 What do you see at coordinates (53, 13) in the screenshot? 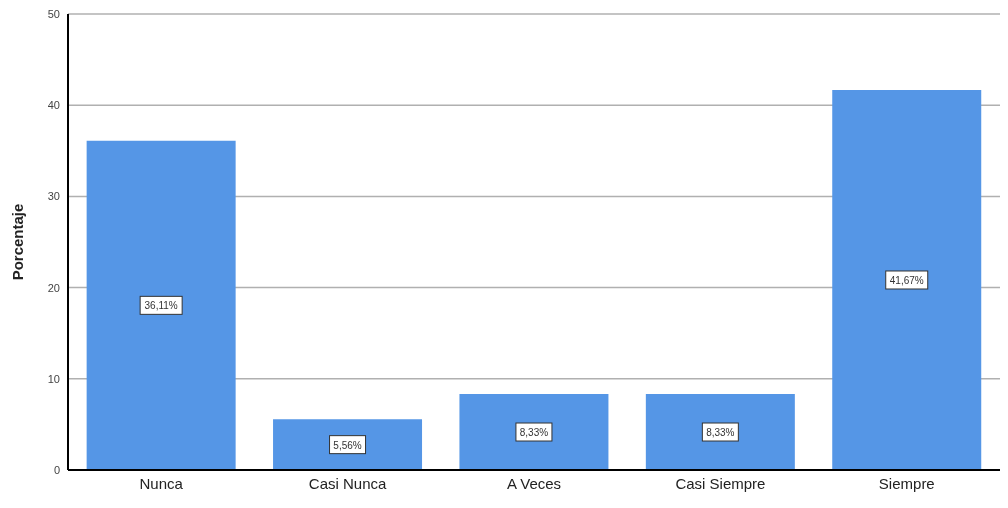
I see `y-tick-label: 50` at bounding box center [53, 13].